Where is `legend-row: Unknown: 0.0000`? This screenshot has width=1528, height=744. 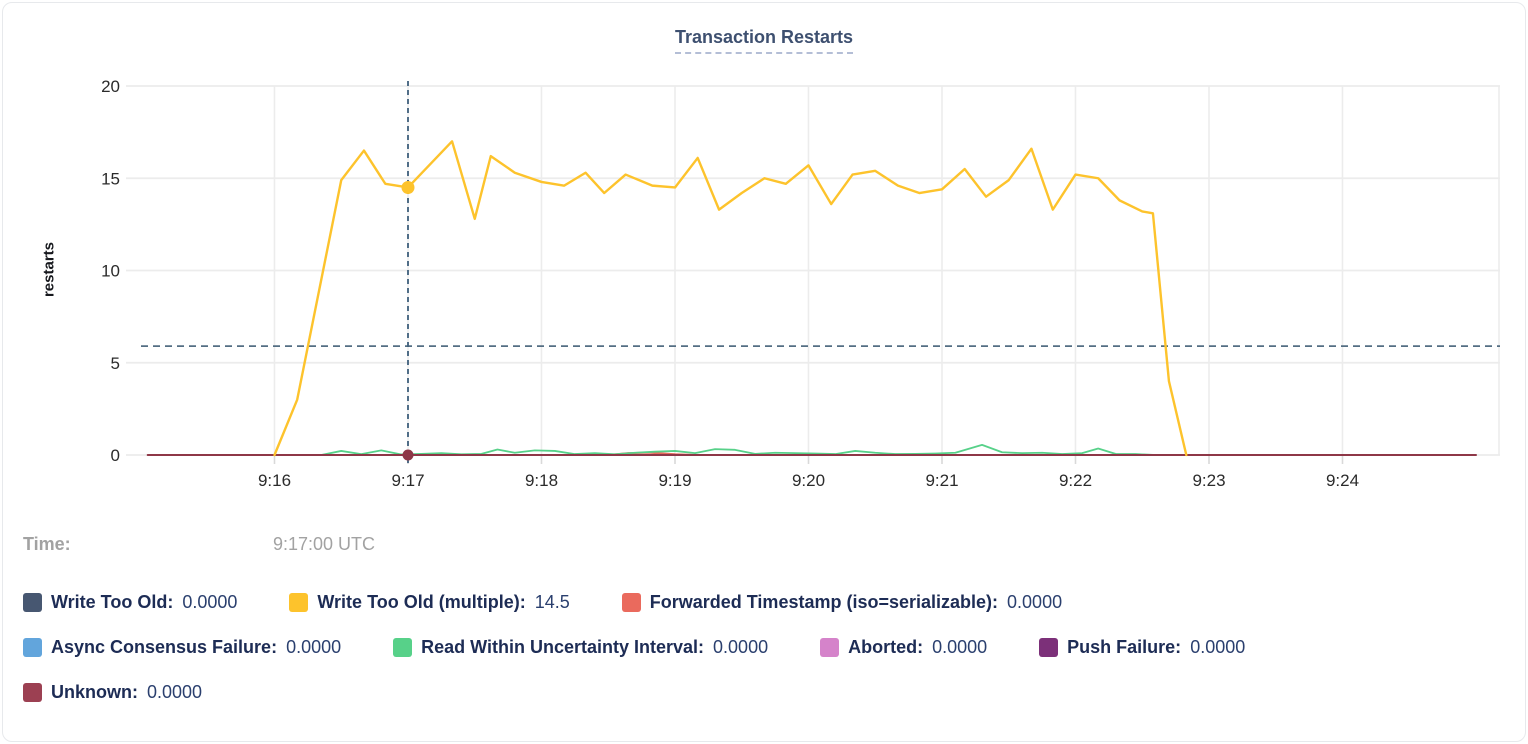
legend-row: Unknown: 0.0000 is located at coordinates (112, 692).